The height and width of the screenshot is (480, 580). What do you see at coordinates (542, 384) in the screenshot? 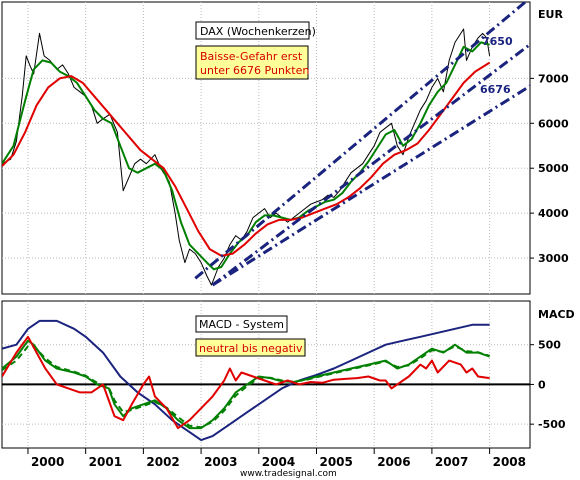
I see `macd-ytick-label-0: 0` at bounding box center [542, 384].